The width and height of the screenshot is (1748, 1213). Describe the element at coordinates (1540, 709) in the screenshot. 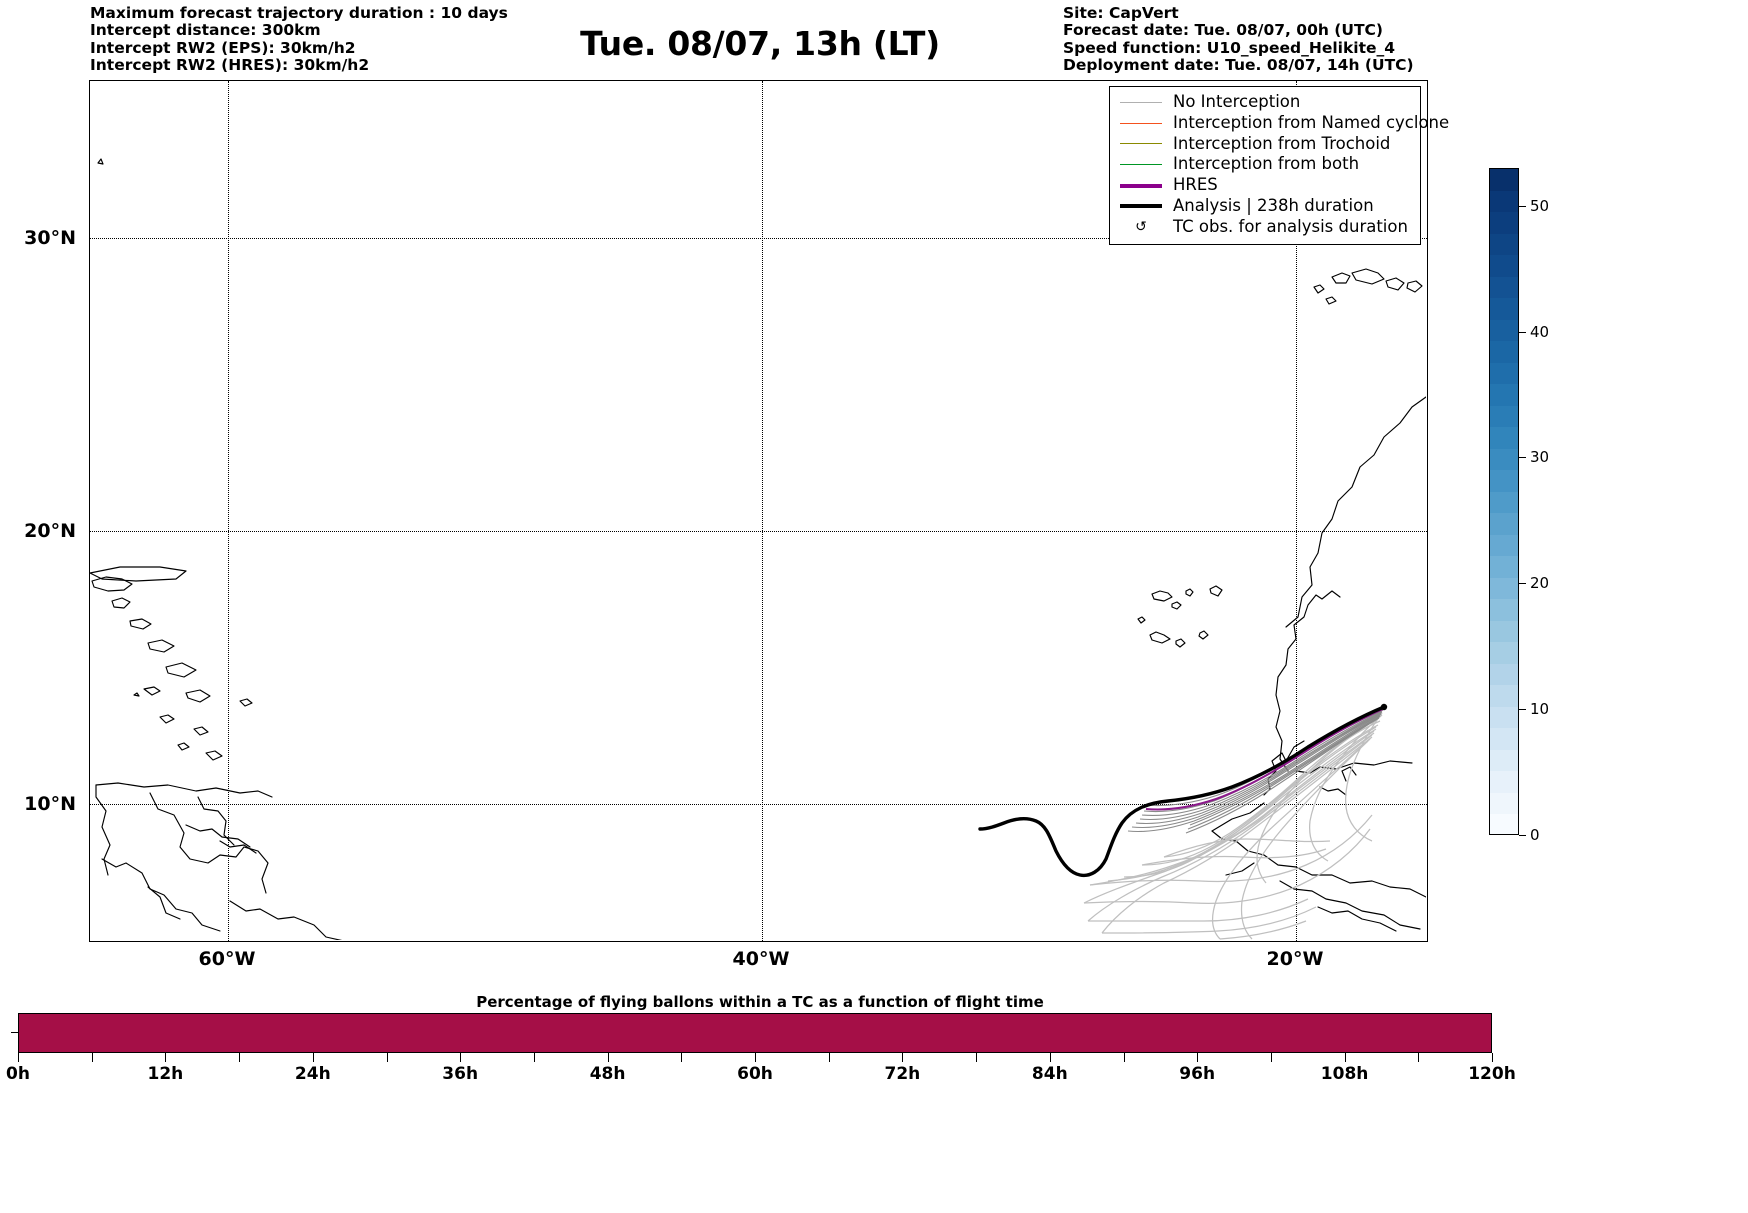

I see `colorbar-ticklabel-10: 10` at that location.